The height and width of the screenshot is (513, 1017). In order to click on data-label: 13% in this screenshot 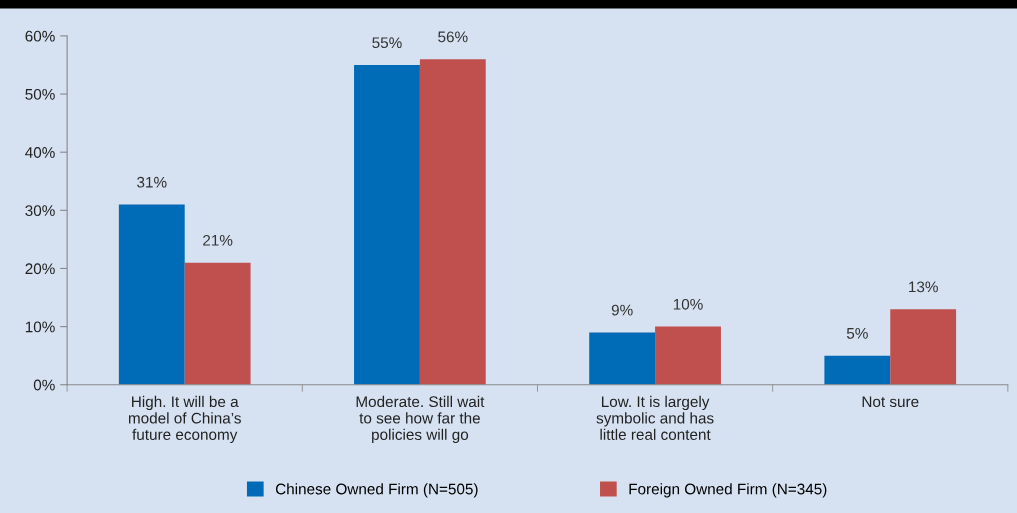, I will do `click(923, 287)`.